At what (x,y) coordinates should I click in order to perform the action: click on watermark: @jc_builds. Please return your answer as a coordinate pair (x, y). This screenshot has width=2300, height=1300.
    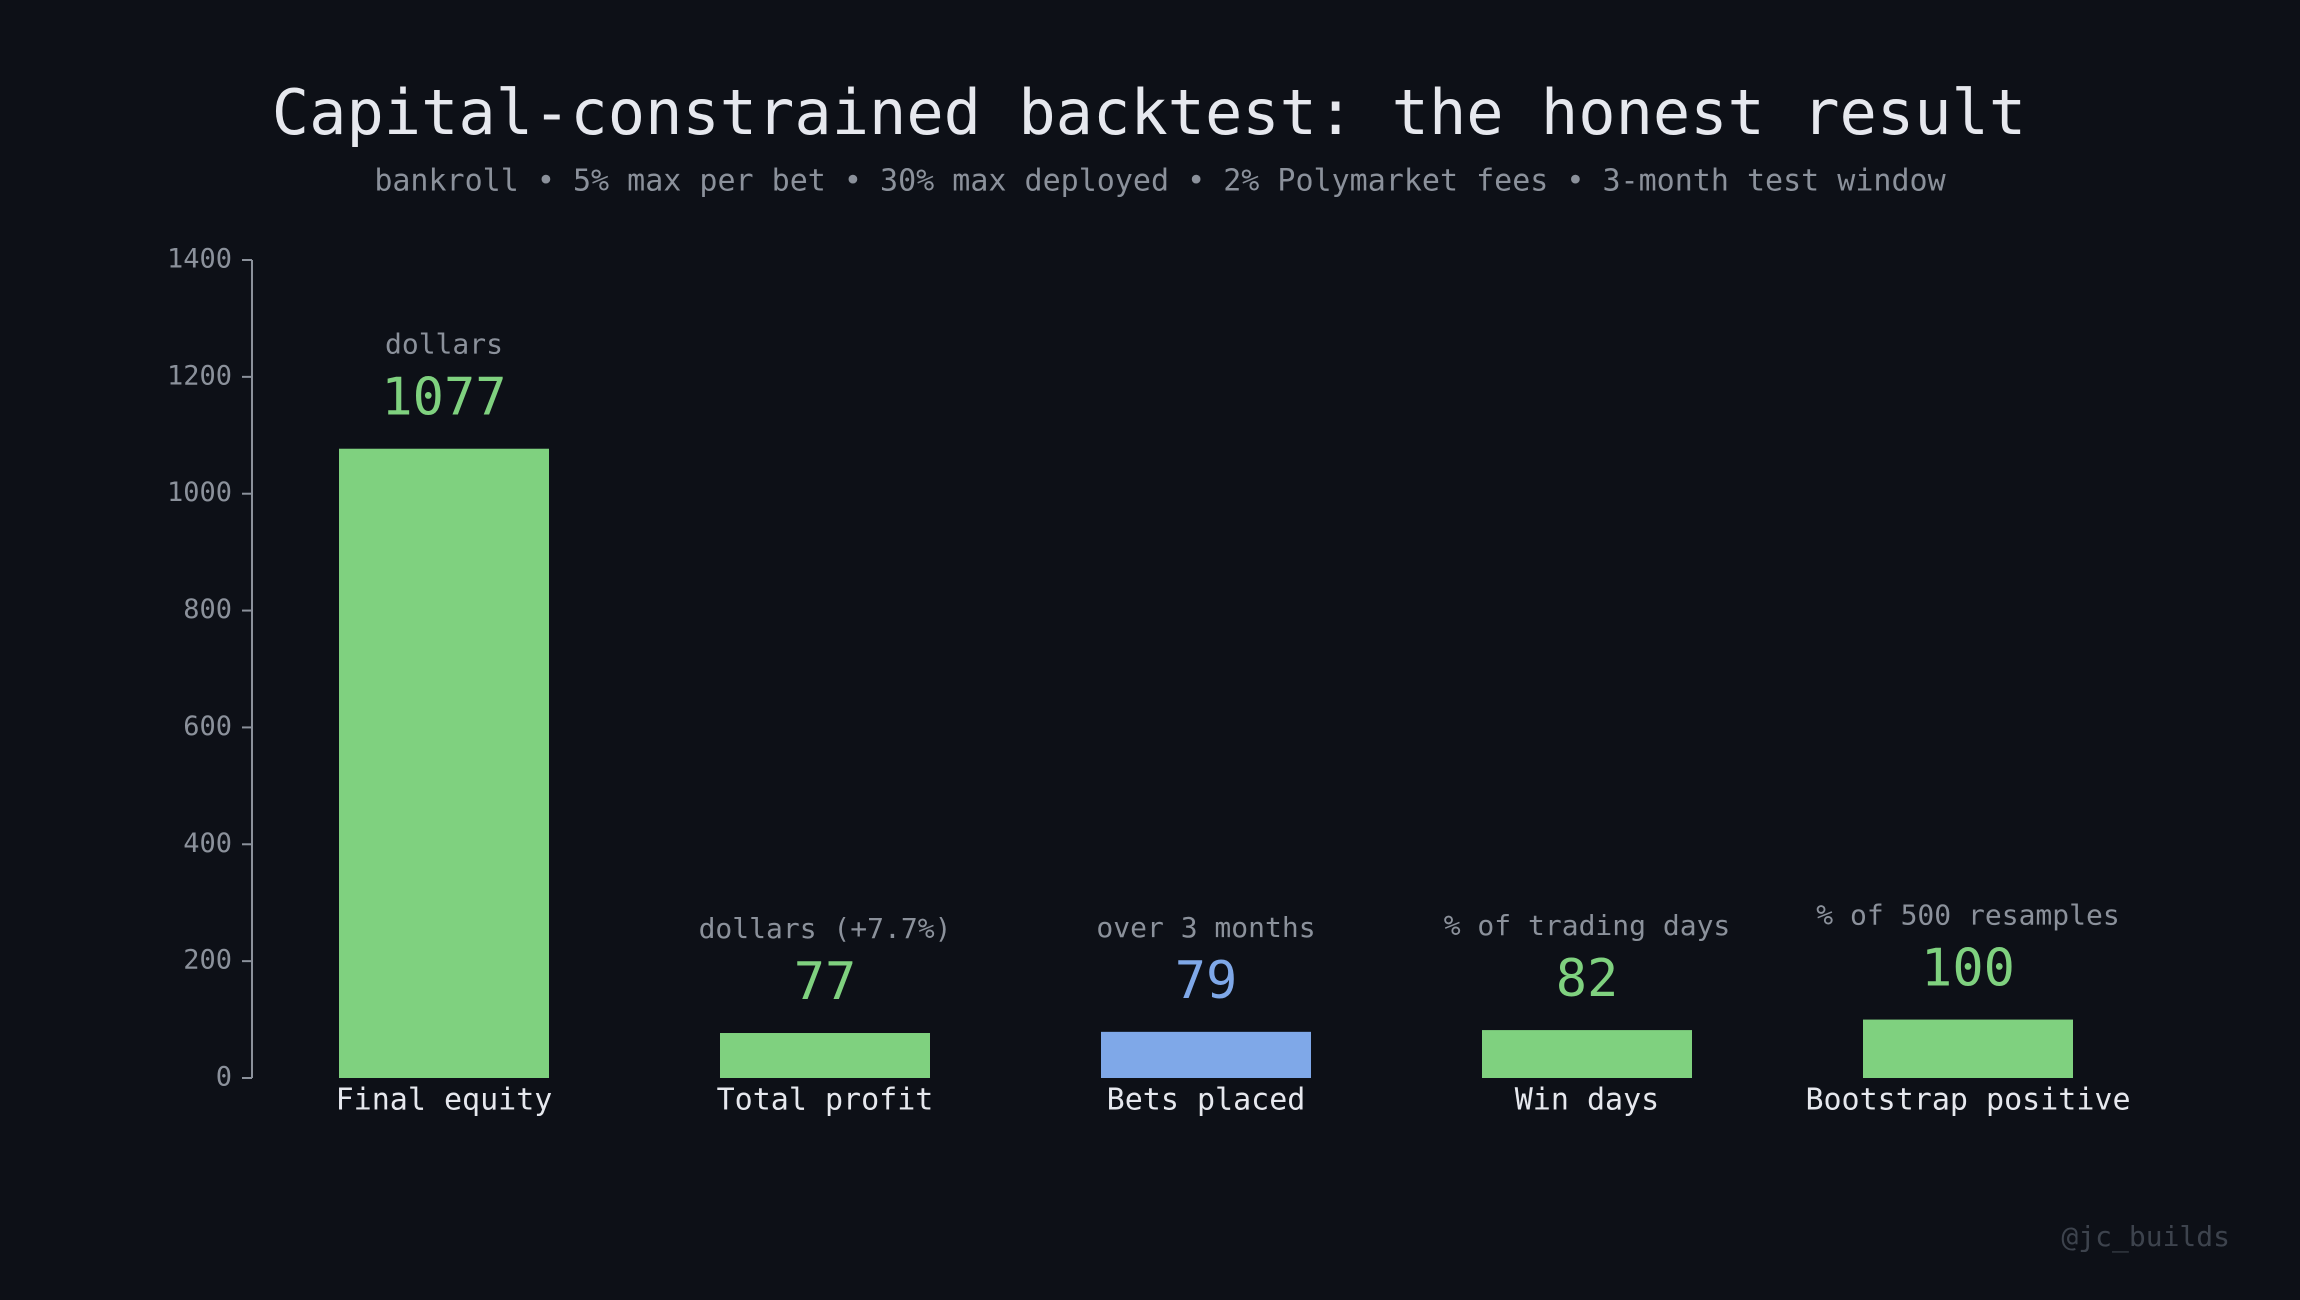
    Looking at the image, I should click on (2145, 1237).